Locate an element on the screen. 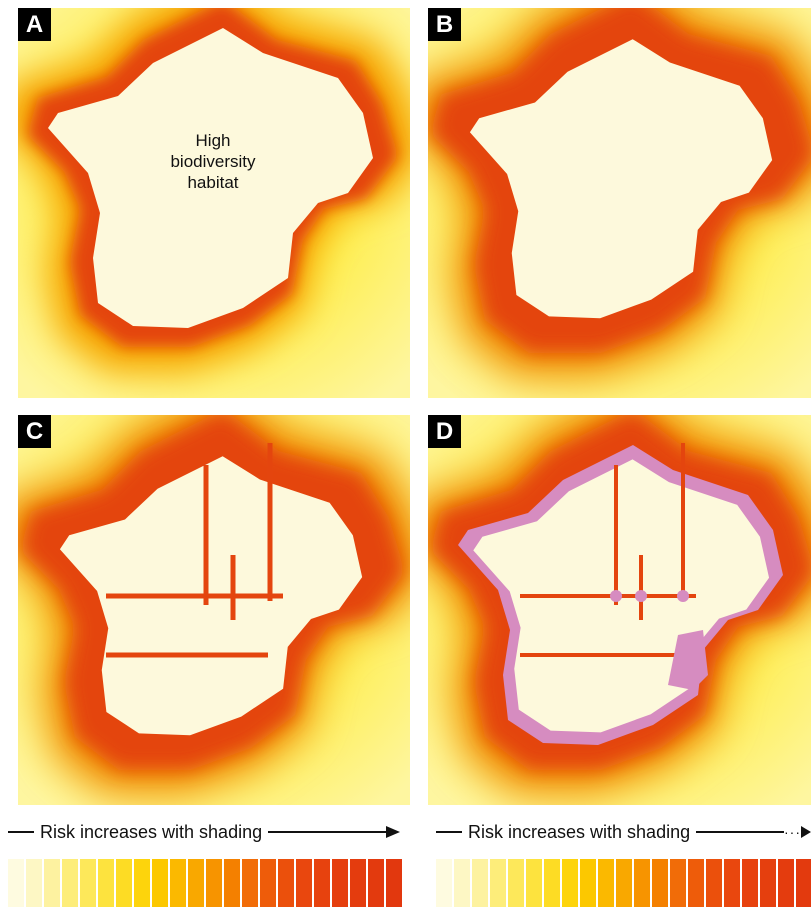 The width and height of the screenshot is (811, 907). panel-label-a: A is located at coordinates (34, 24).